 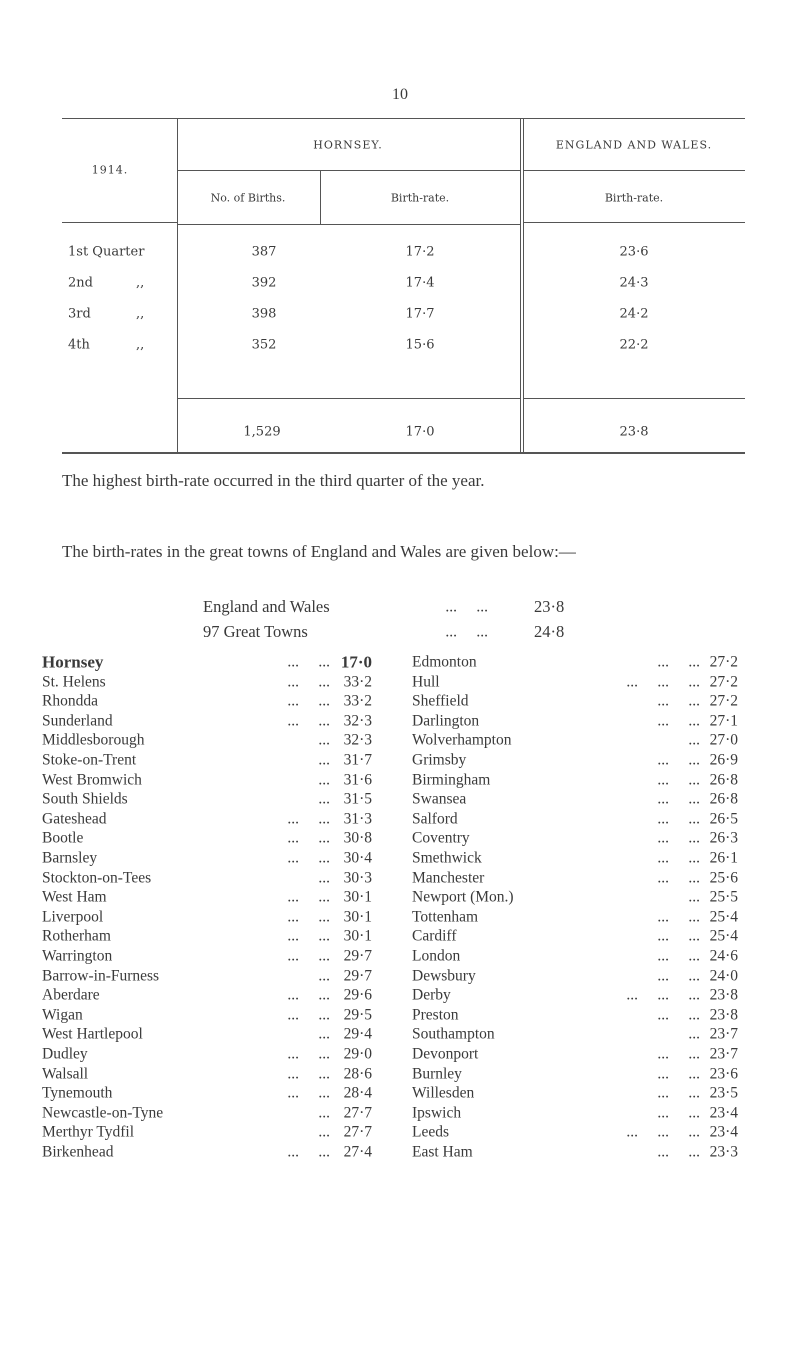 I want to click on row-label: 4th, so click(x=79, y=345).